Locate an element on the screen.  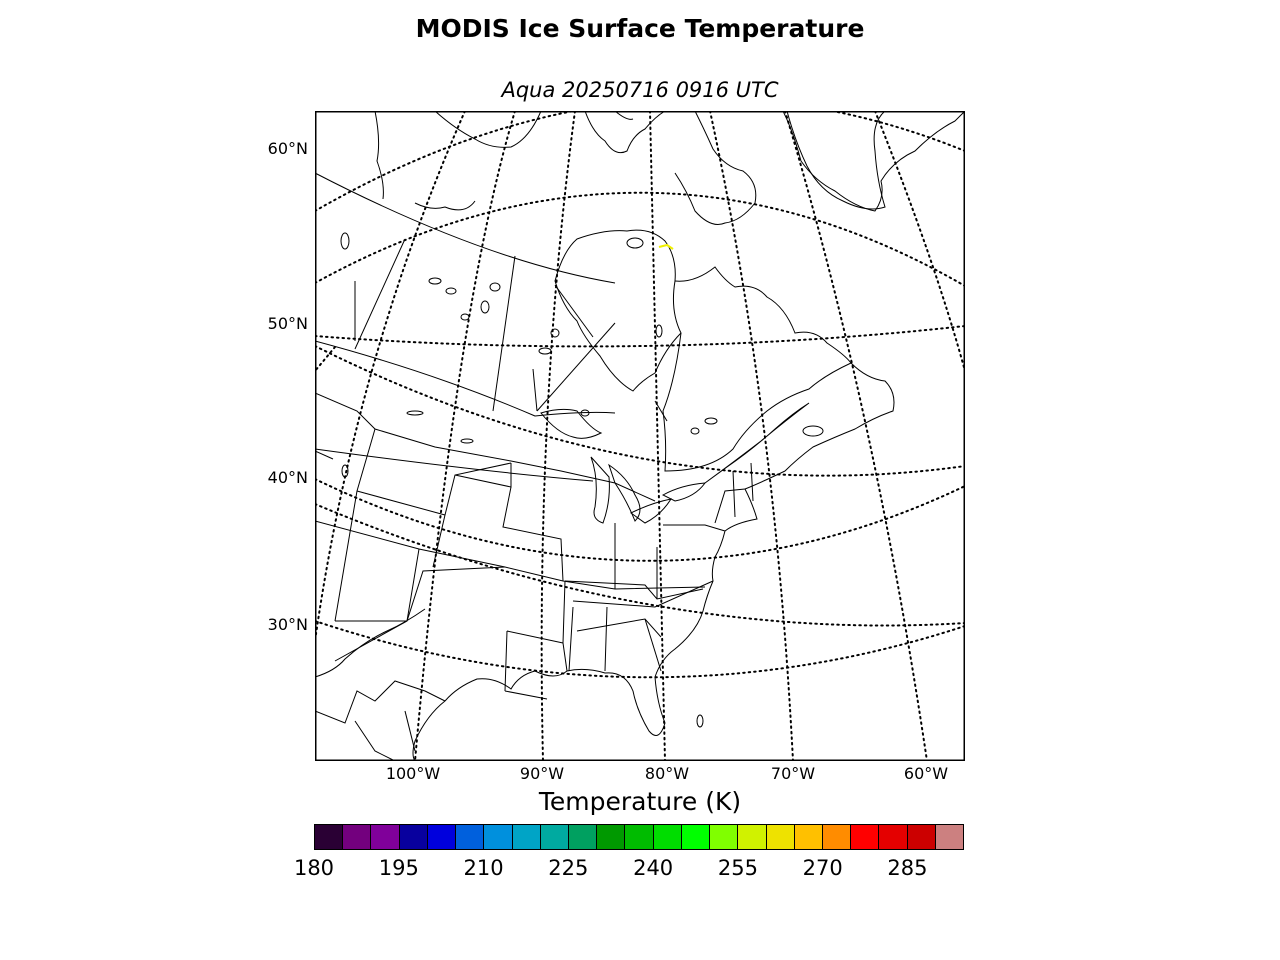
colorbar-title: Temperature (K) is located at coordinates (640, 801).